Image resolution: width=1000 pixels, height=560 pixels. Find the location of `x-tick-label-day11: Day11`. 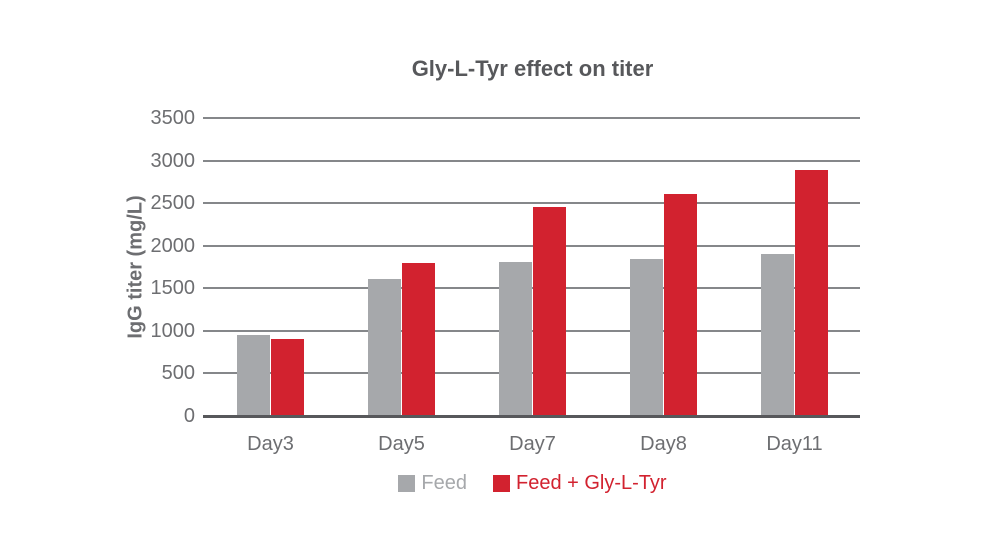

x-tick-label-day11: Day11 is located at coordinates (794, 444).